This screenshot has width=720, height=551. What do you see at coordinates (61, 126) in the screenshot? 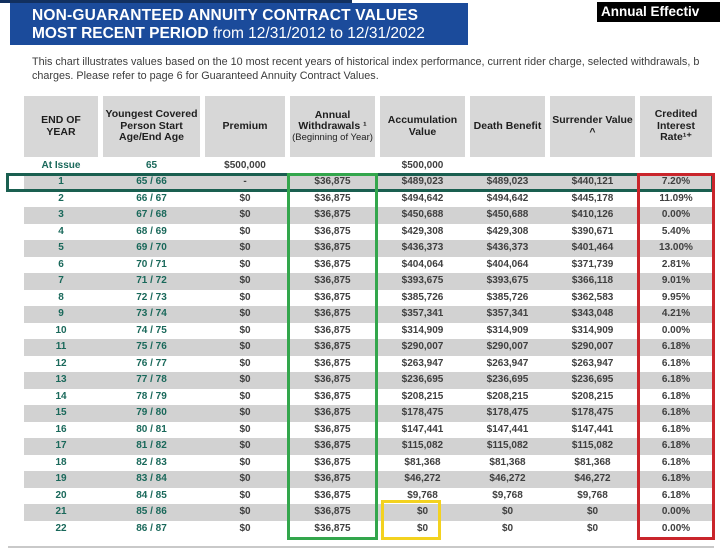
I see `column-header-end-of-year: END OF YEAR` at bounding box center [61, 126].